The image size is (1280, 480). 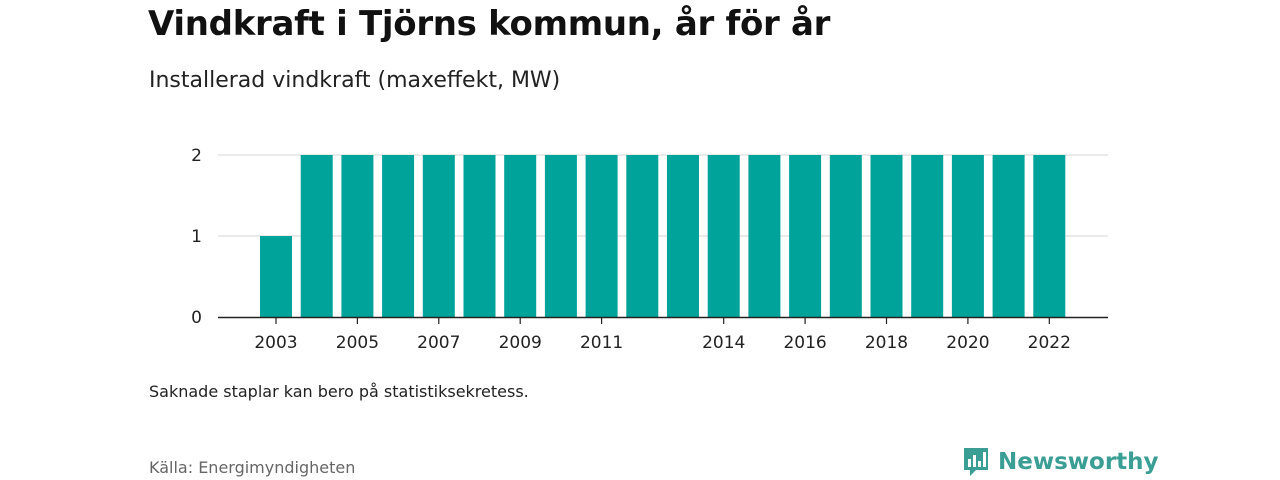 I want to click on chart-title: Vindkraft i Tjörns kommun, år för år, so click(x=489, y=24).